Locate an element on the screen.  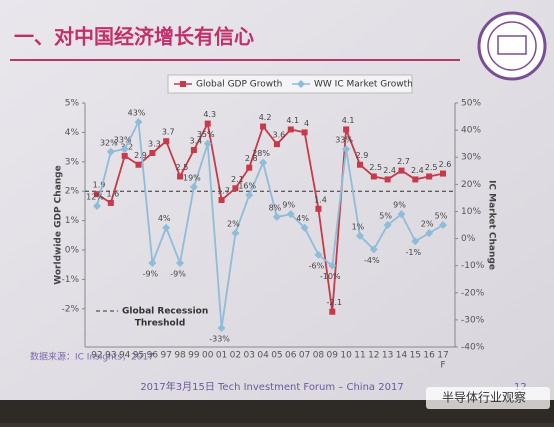
data-label: 43% is located at coordinates (137, 112).